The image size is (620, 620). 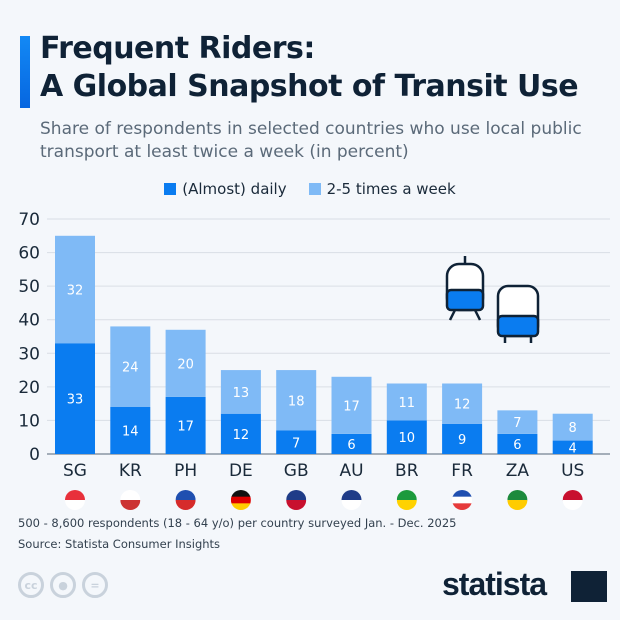 I want to click on tram-icon, so click(x=465, y=288).